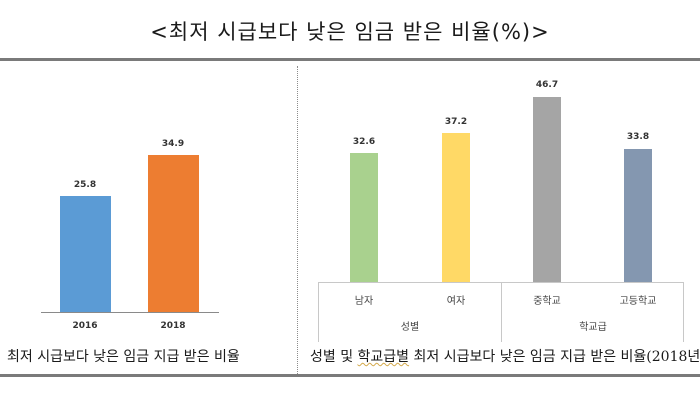 The image size is (700, 400). I want to click on page-title: <최저 시급보다 낮은 임금 받은 비율(%)>, so click(350, 32).